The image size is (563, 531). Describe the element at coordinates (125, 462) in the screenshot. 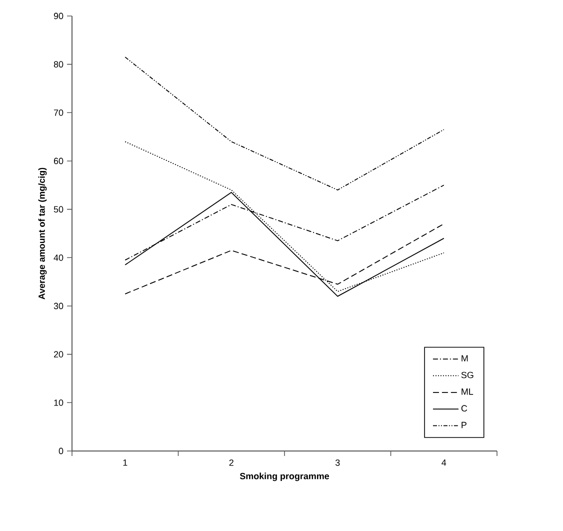

I see `x-tick-label: 1` at that location.